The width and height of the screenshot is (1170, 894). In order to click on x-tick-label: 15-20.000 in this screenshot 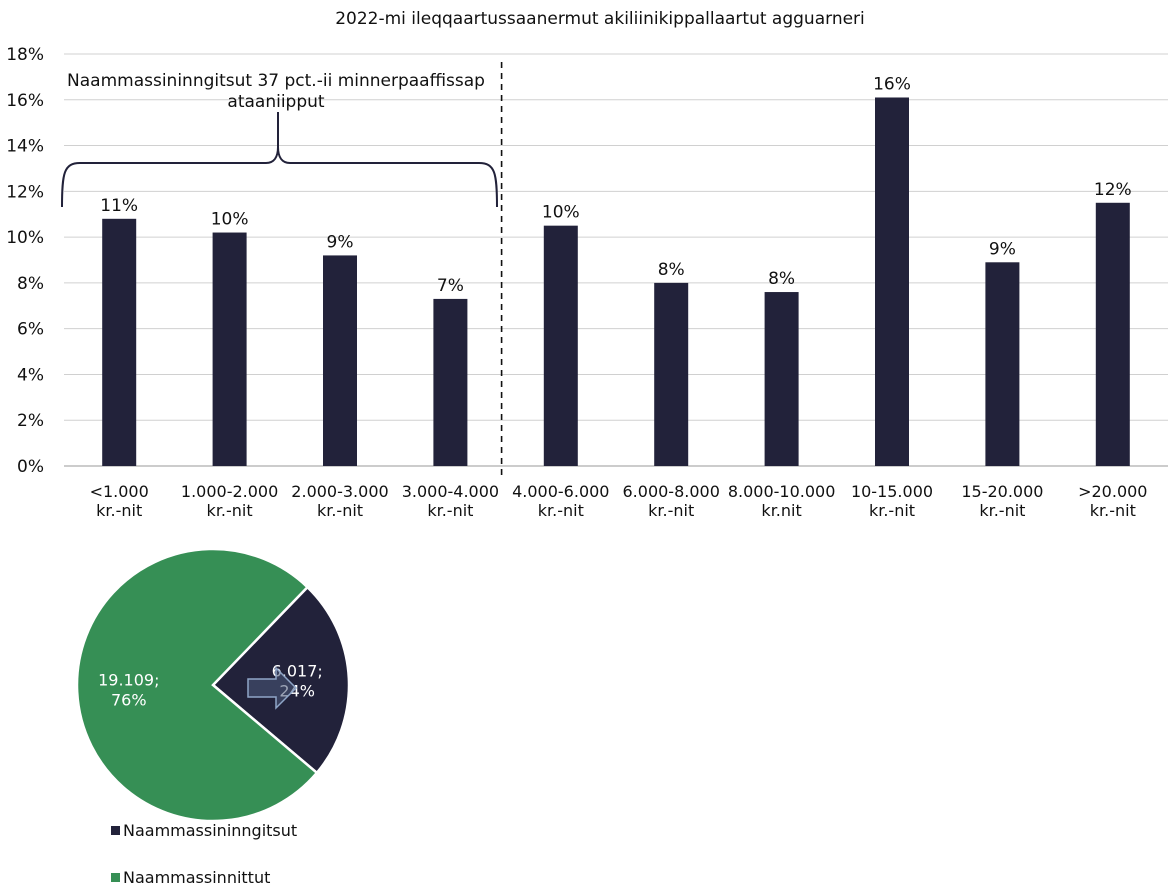, I will do `click(1002, 491)`.